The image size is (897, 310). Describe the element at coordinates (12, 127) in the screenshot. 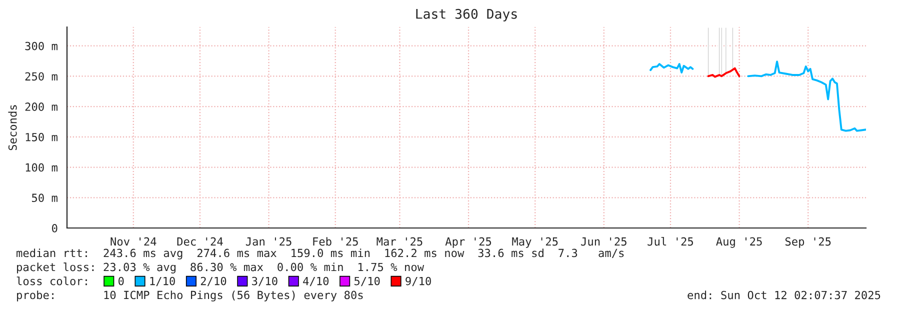

I see `y-axis-title: Seconds` at that location.